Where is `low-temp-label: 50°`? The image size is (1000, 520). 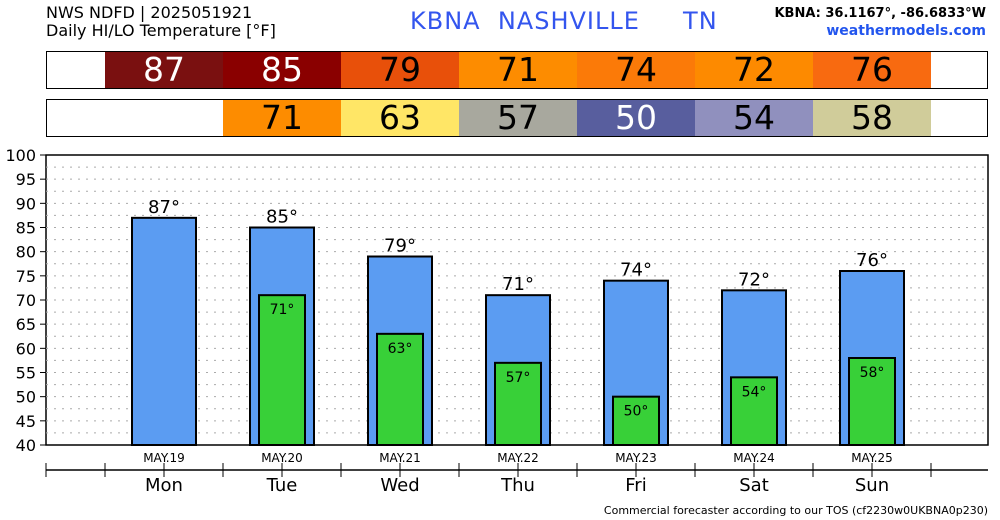 low-temp-label: 50° is located at coordinates (636, 412).